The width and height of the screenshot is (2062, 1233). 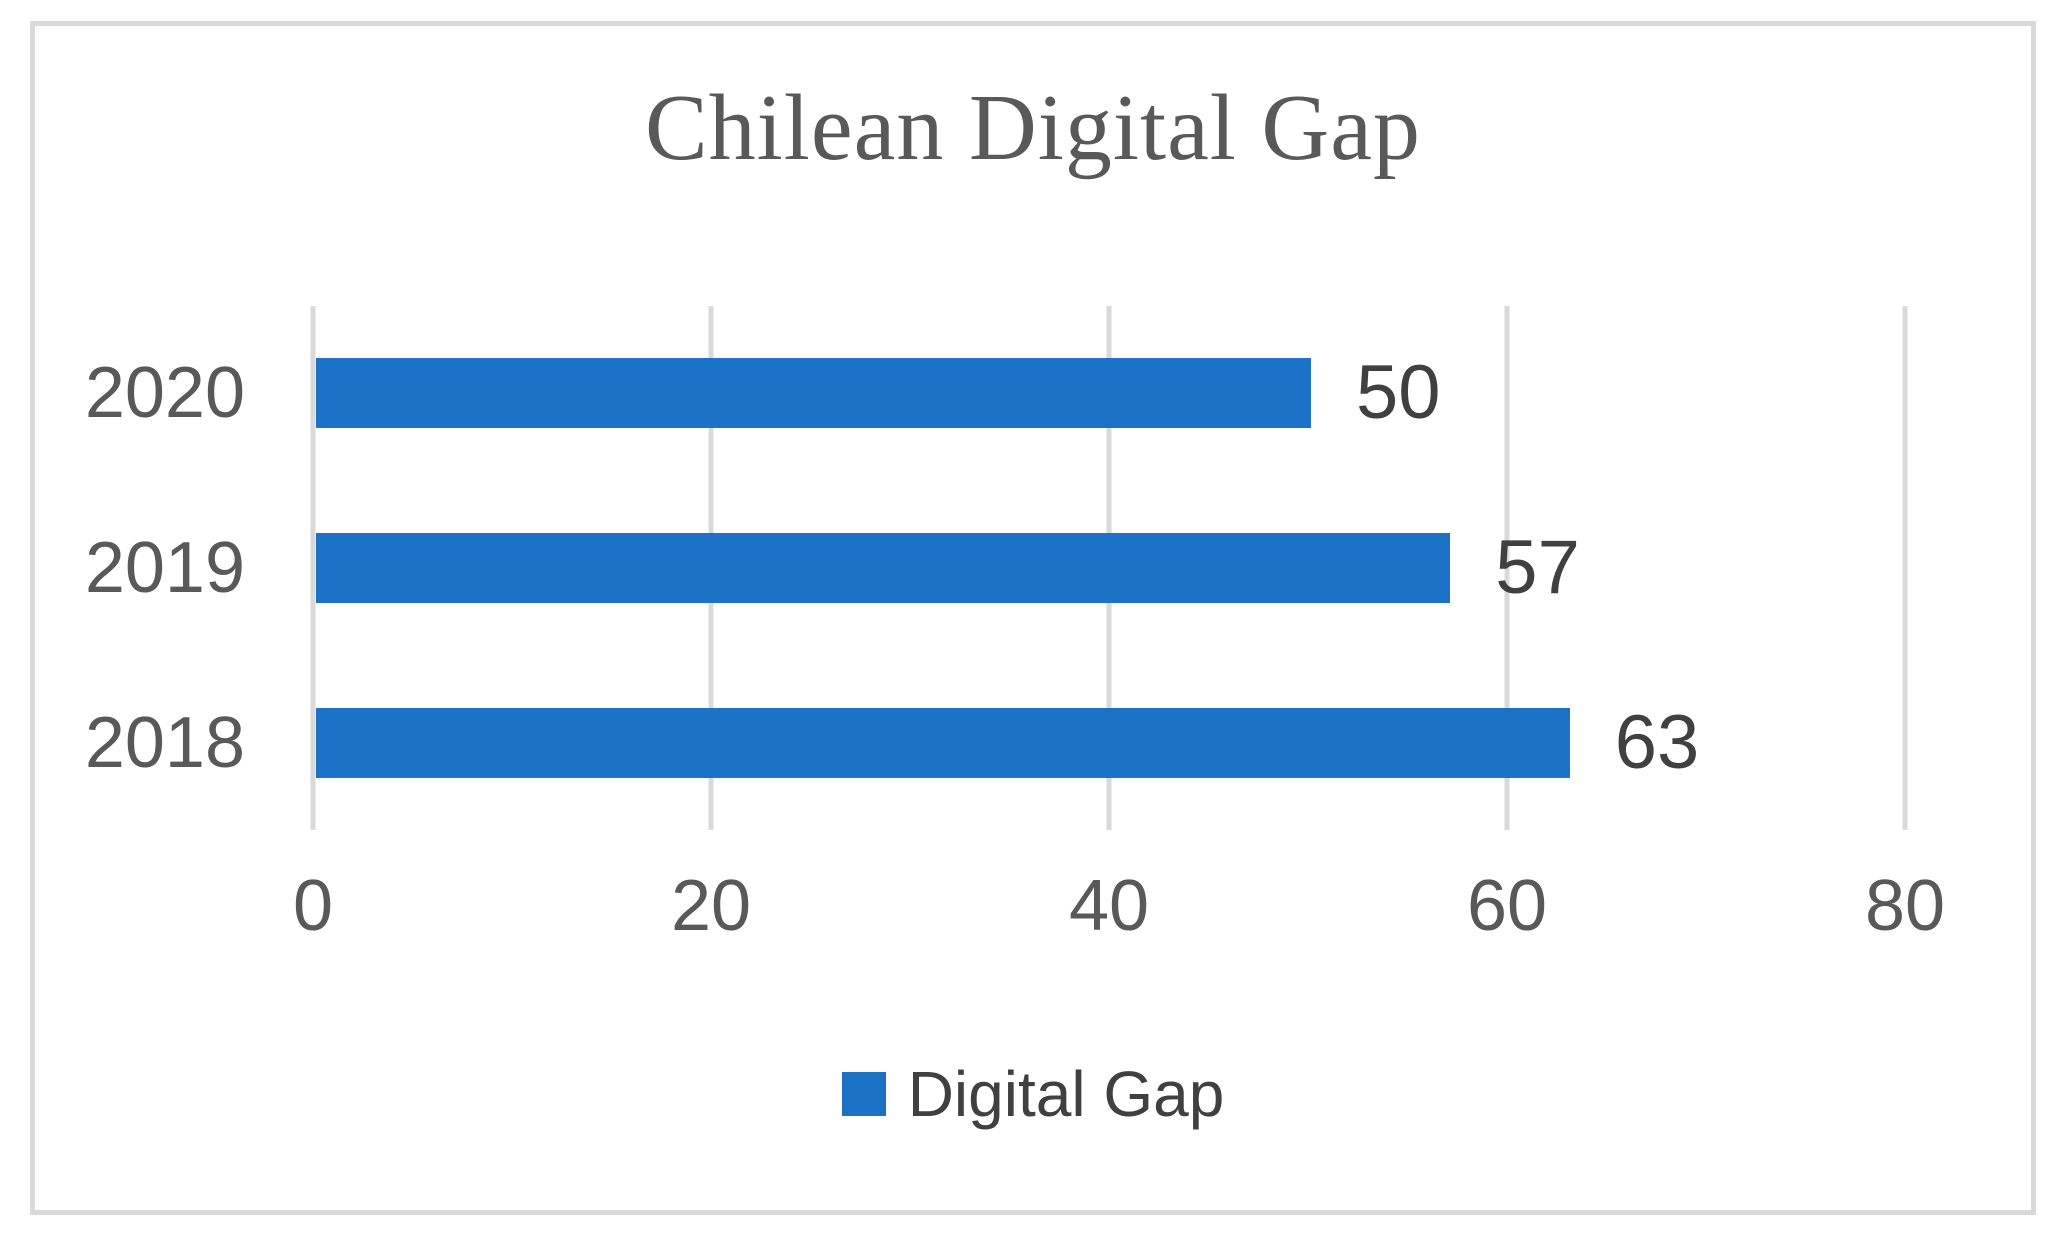 I want to click on category-label-2019: 2019, so click(x=164, y=568).